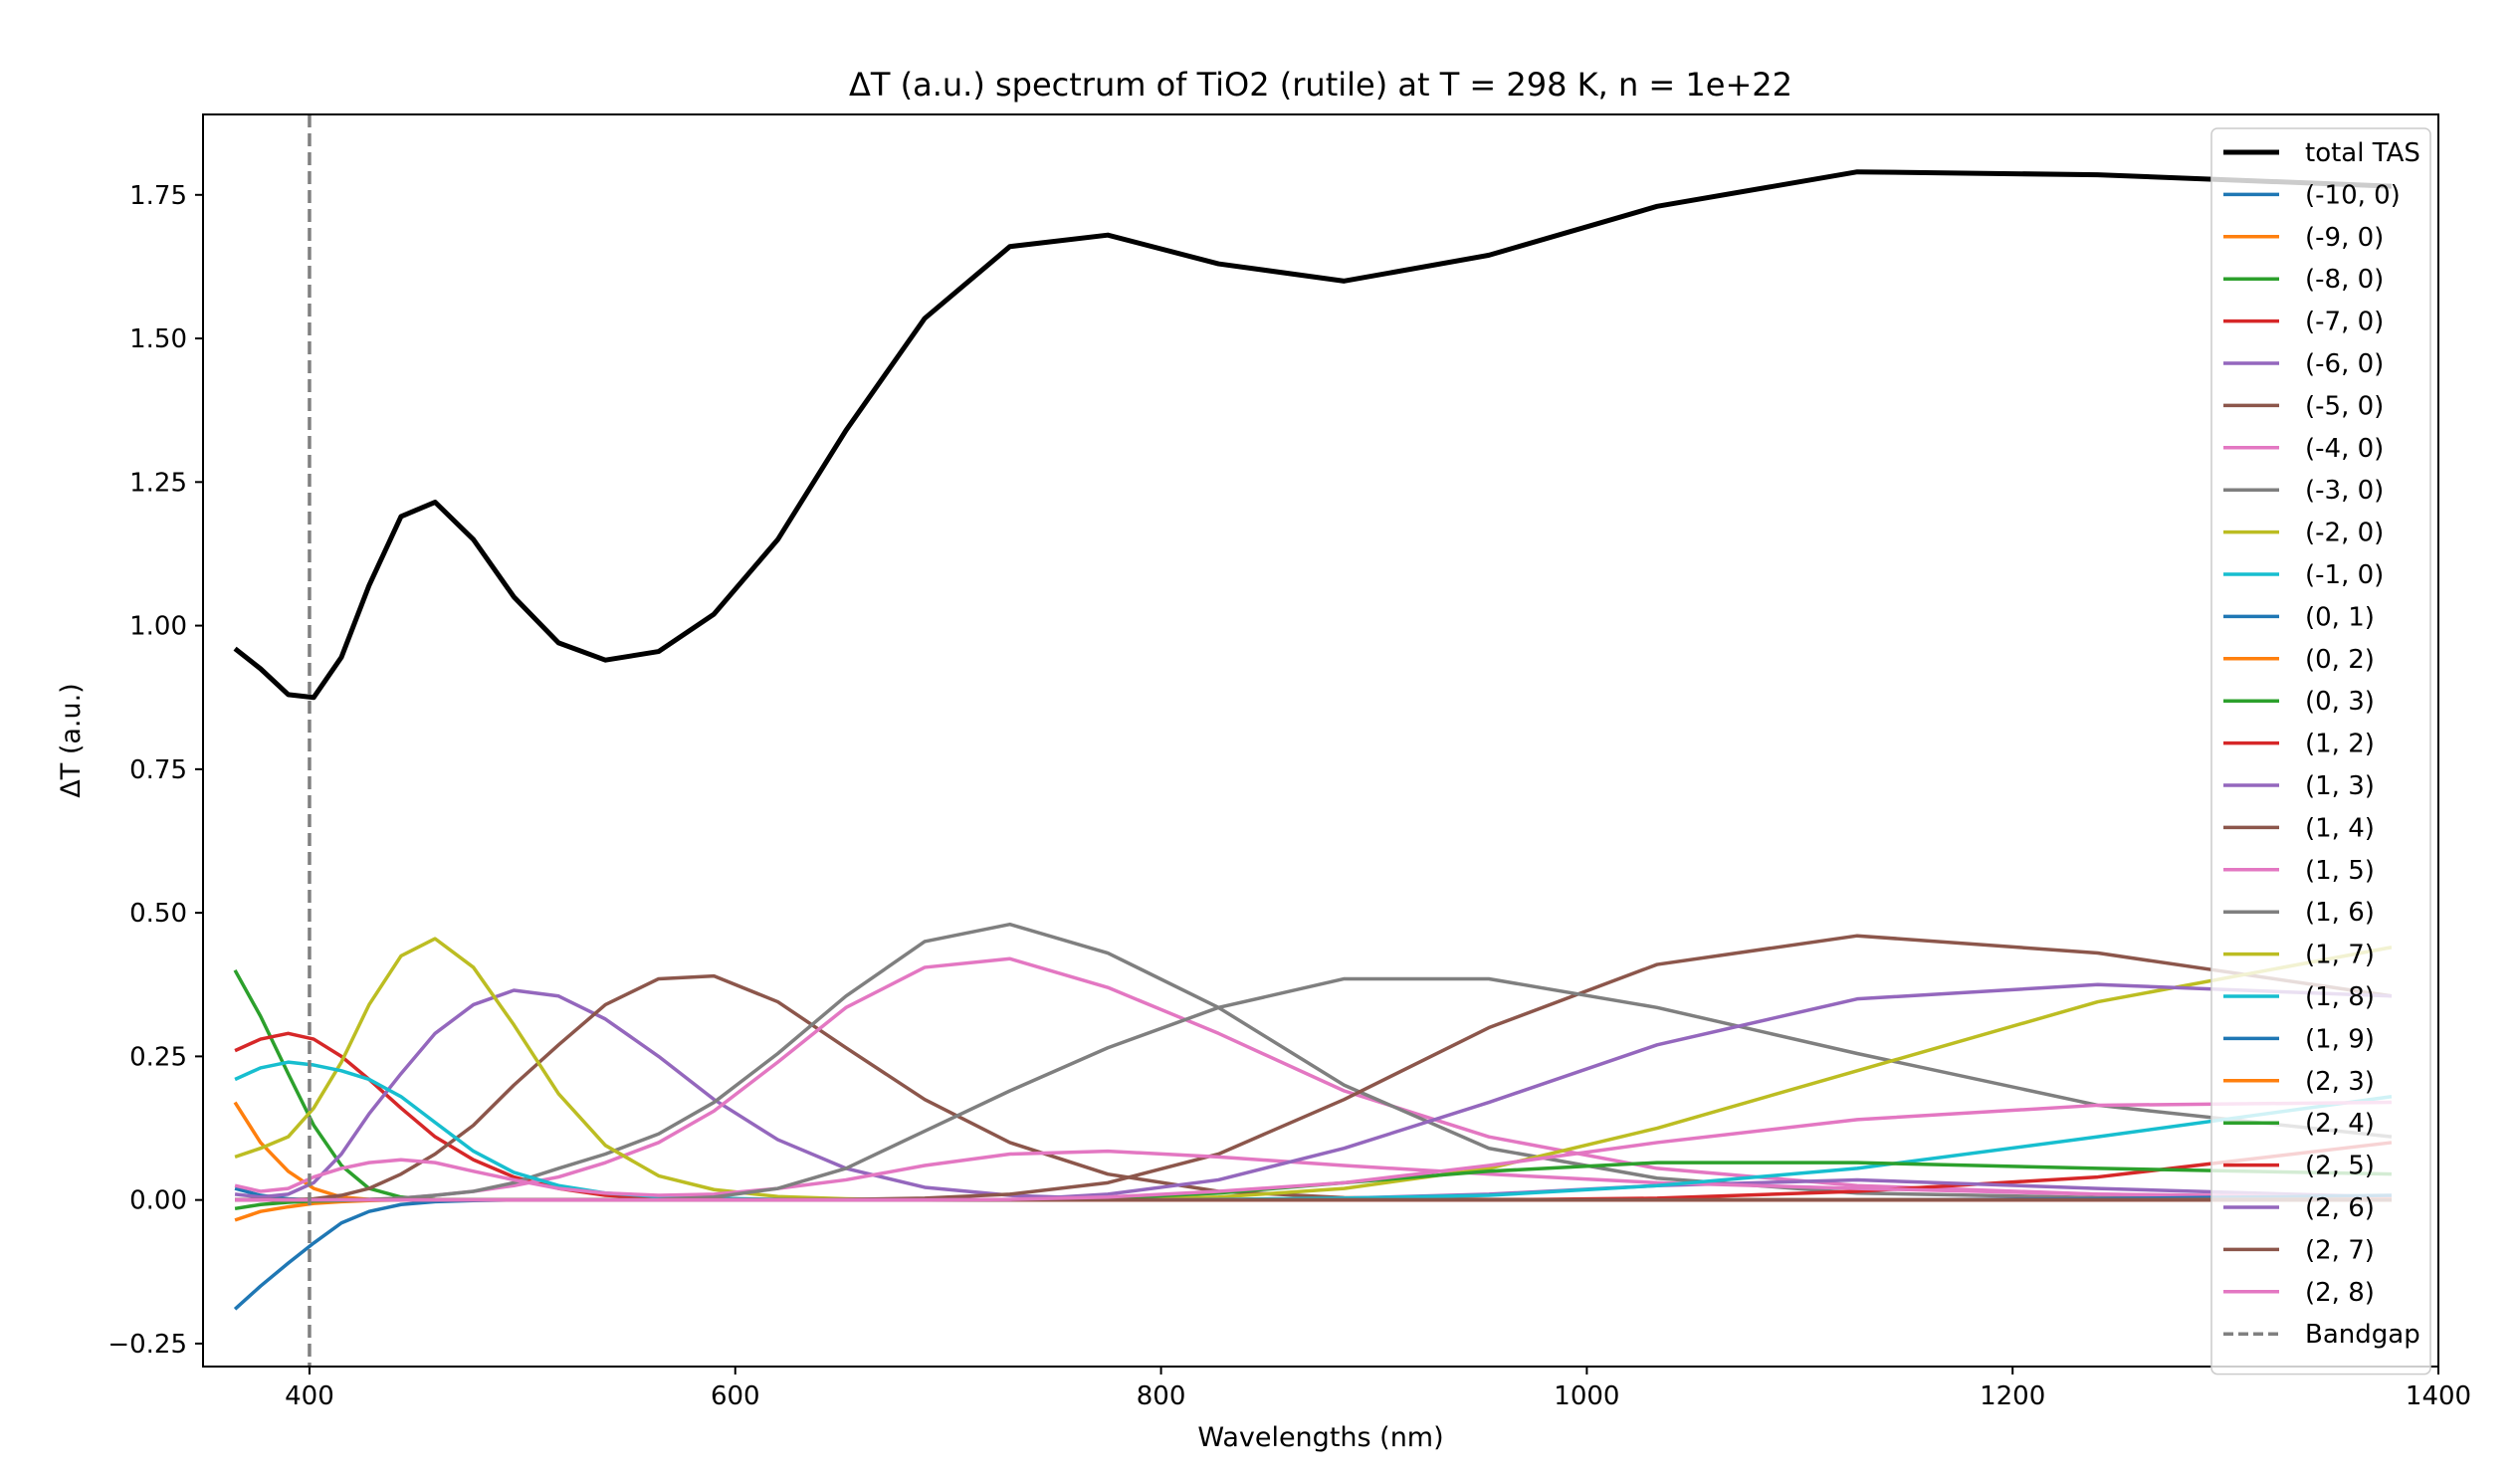 Image resolution: width=2520 pixels, height=1481 pixels. What do you see at coordinates (2012, 1396) in the screenshot?
I see `x-tick-label: 1200` at bounding box center [2012, 1396].